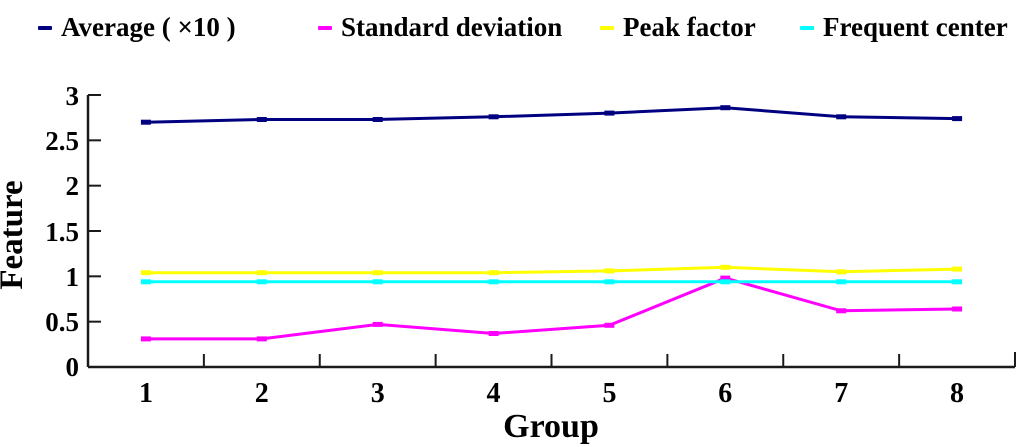 This screenshot has height=447, width=1024. I want to click on y-tick-label-2: 2, so click(73, 186).